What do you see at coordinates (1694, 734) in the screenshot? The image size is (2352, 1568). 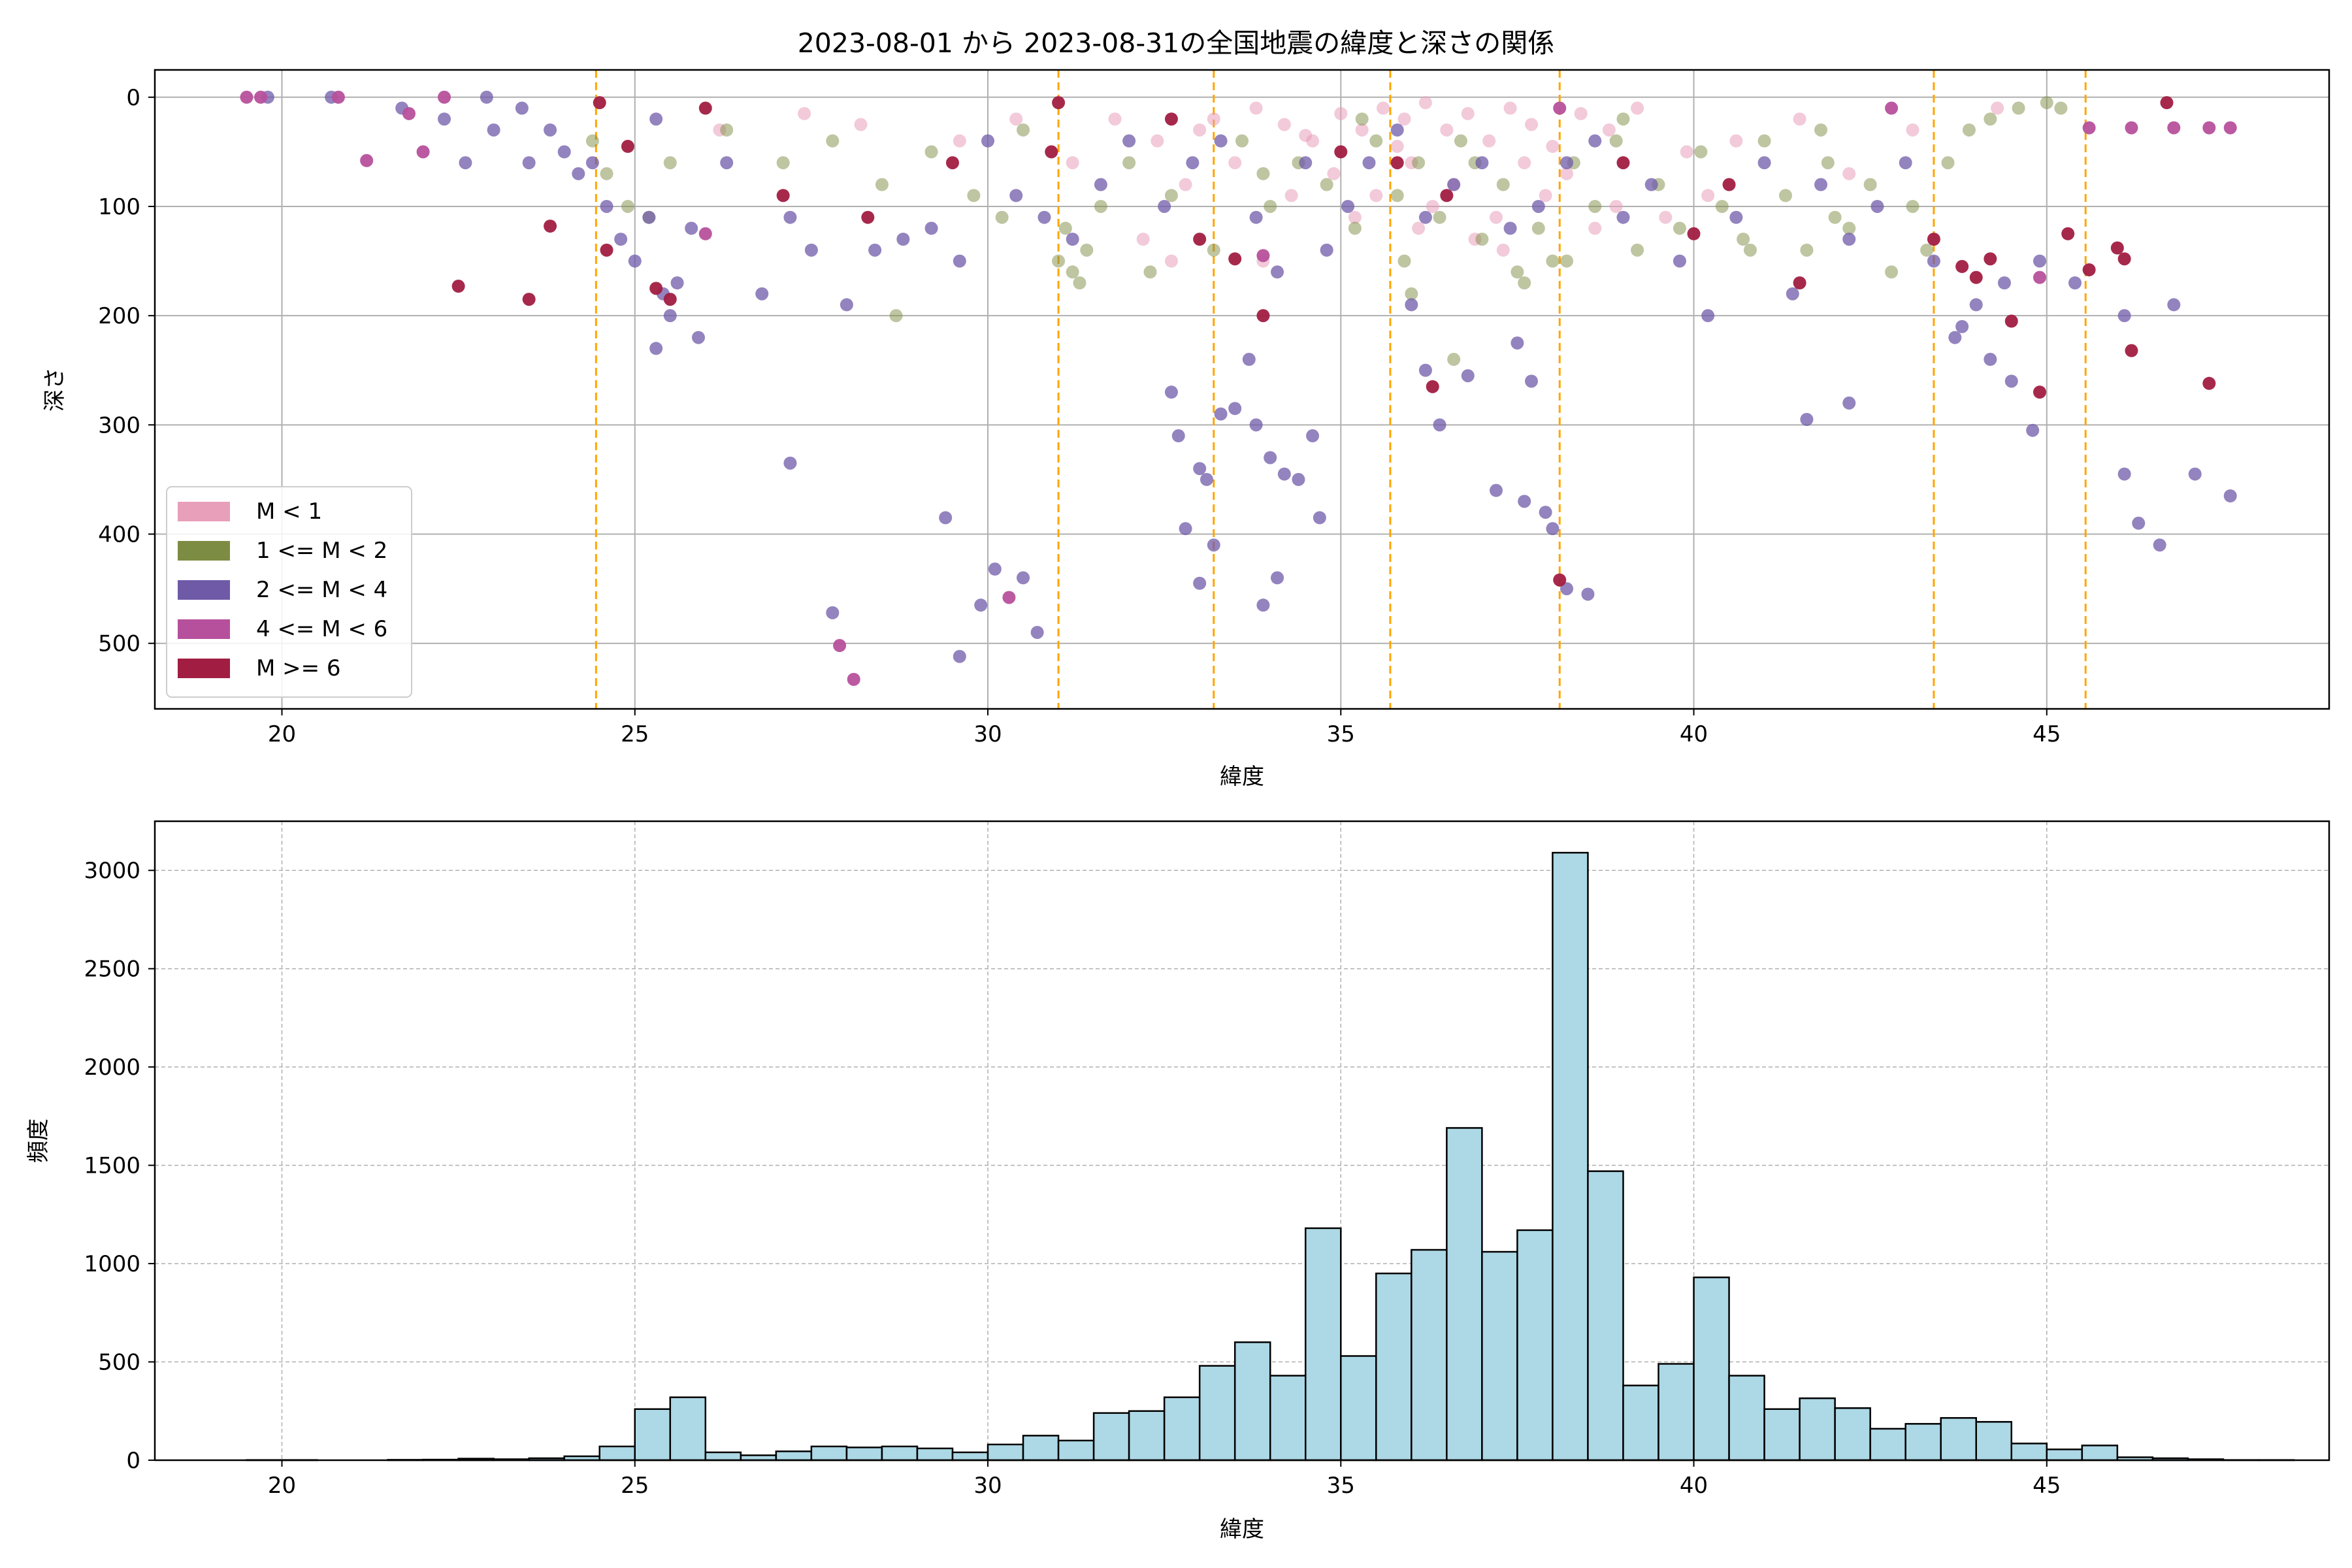 I see `scatter-x-tick-label: 40` at bounding box center [1694, 734].